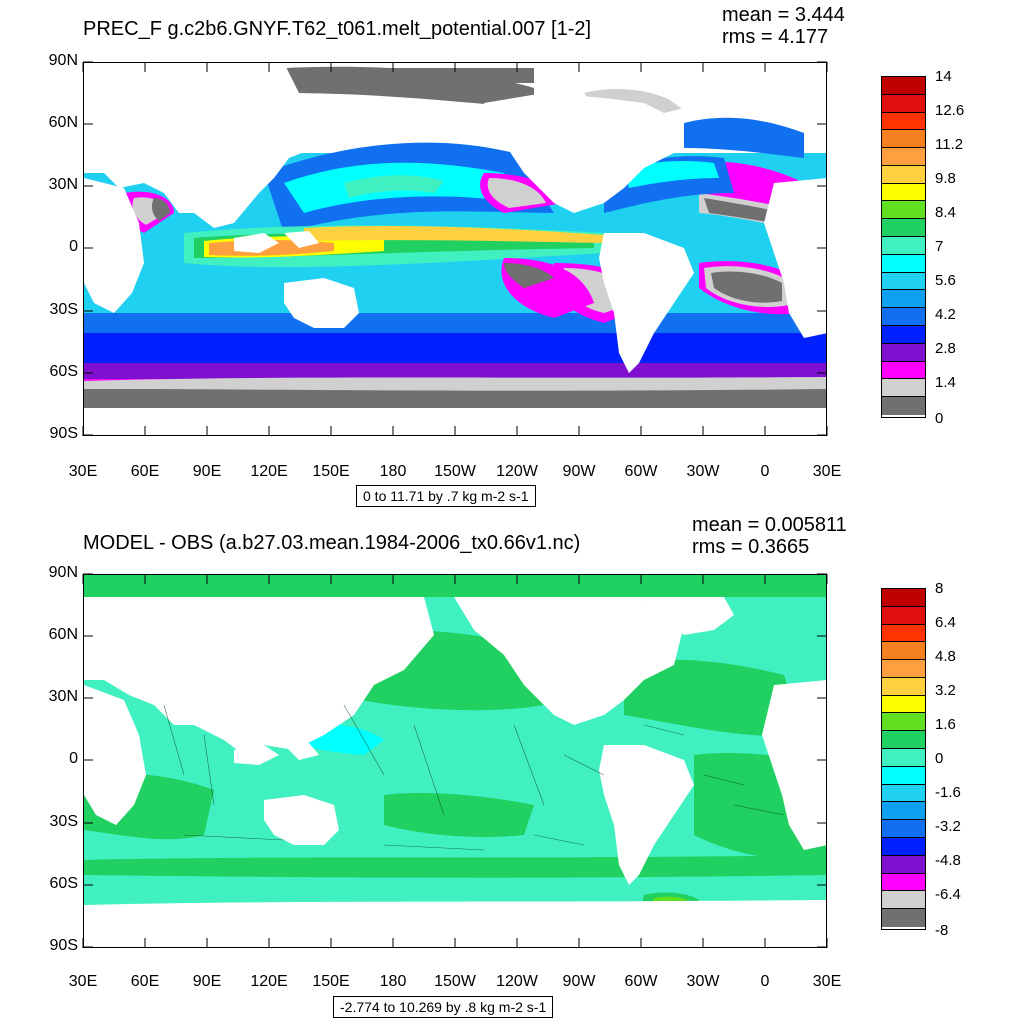 This screenshot has width=1024, height=1024. Describe the element at coordinates (945, 178) in the screenshot. I see `colorbar-label: 9.8` at that location.